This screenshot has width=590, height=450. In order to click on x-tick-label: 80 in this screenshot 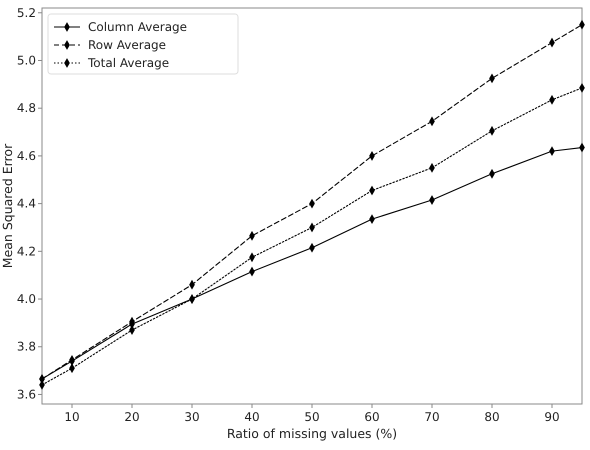, I will do `click(492, 417)`.